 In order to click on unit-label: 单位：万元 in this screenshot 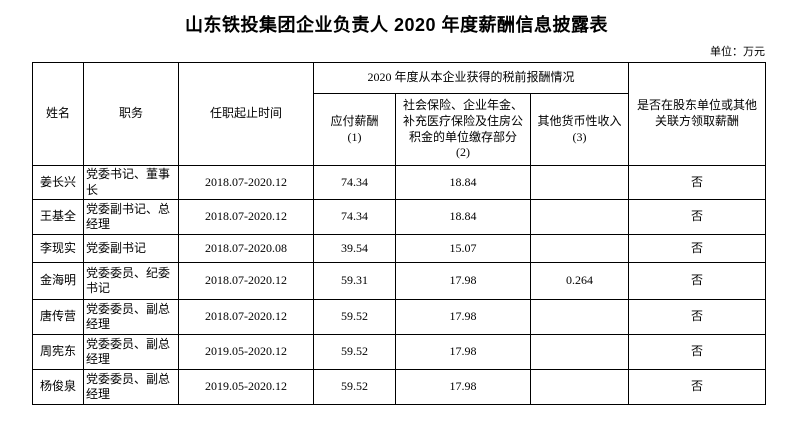, I will do `click(737, 52)`.